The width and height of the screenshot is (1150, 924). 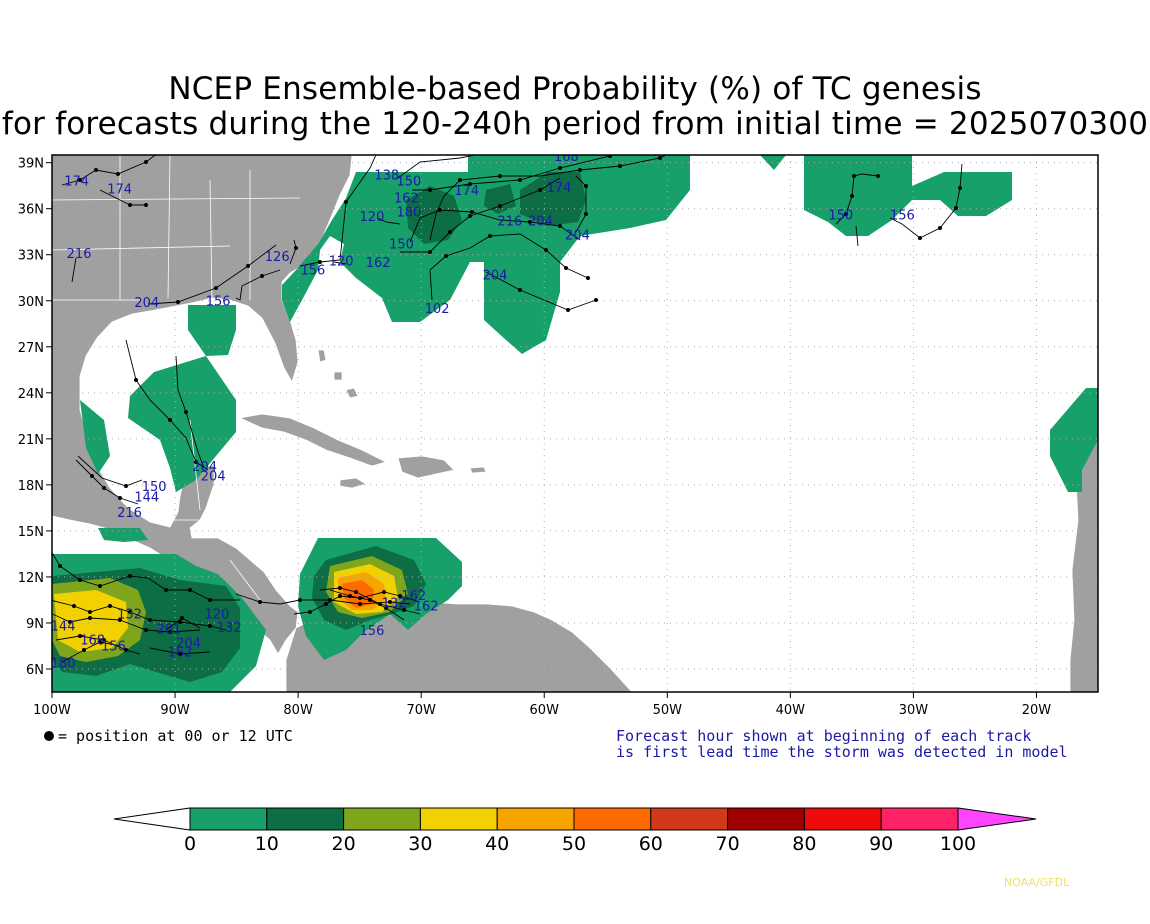 I want to click on lon-label: 30W, so click(x=914, y=710).